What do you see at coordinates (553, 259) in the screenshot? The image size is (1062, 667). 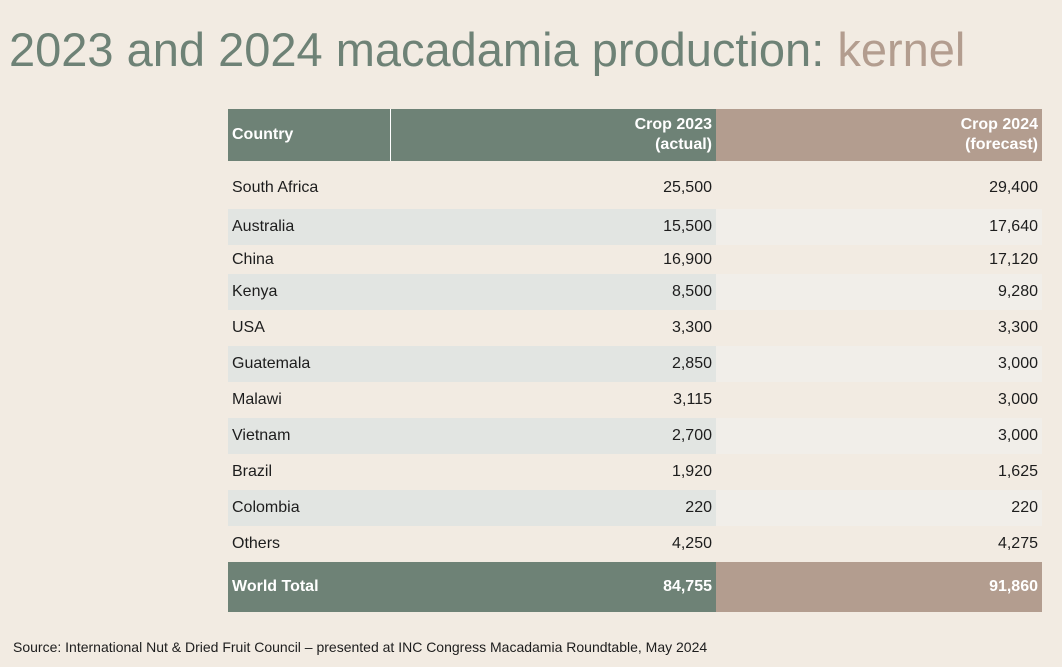 I see `crop-2023-cell: 16,900` at bounding box center [553, 259].